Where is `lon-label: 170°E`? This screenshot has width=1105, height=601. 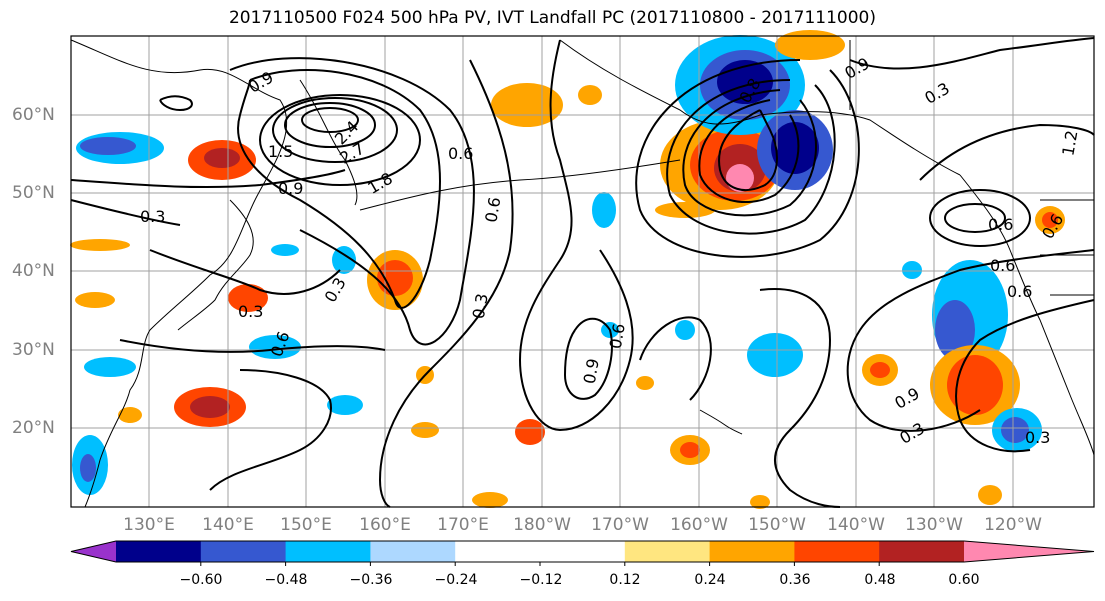 lon-label: 170°E is located at coordinates (463, 525).